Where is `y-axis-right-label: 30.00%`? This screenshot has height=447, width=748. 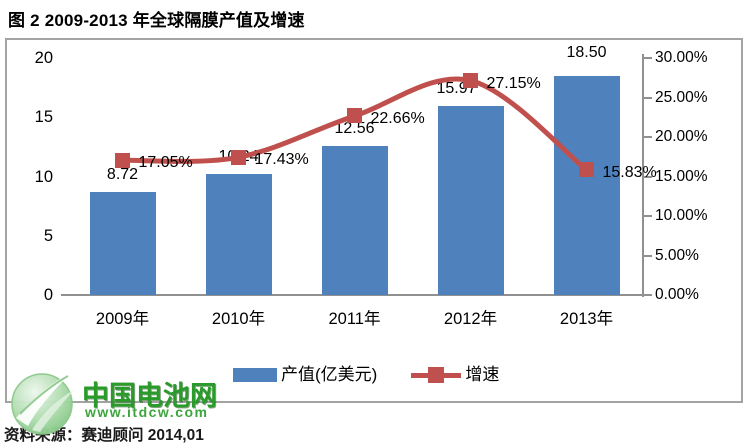 y-axis-right-label: 30.00% is located at coordinates (681, 57).